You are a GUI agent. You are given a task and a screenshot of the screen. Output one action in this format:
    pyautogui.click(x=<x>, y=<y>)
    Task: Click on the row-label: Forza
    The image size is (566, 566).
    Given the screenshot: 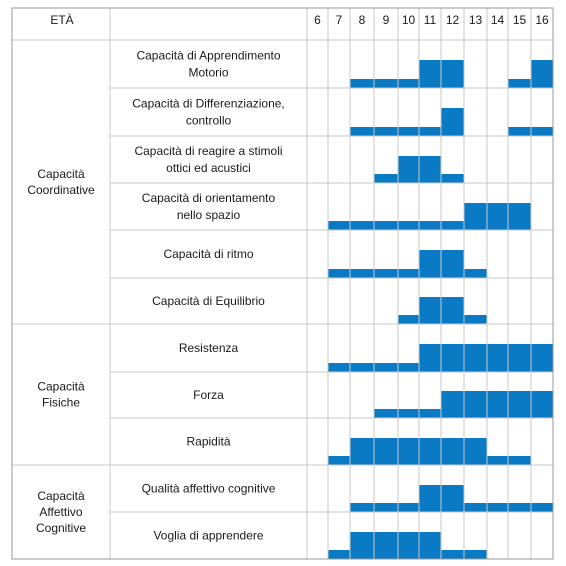 What is the action you would take?
    pyautogui.click(x=208, y=395)
    